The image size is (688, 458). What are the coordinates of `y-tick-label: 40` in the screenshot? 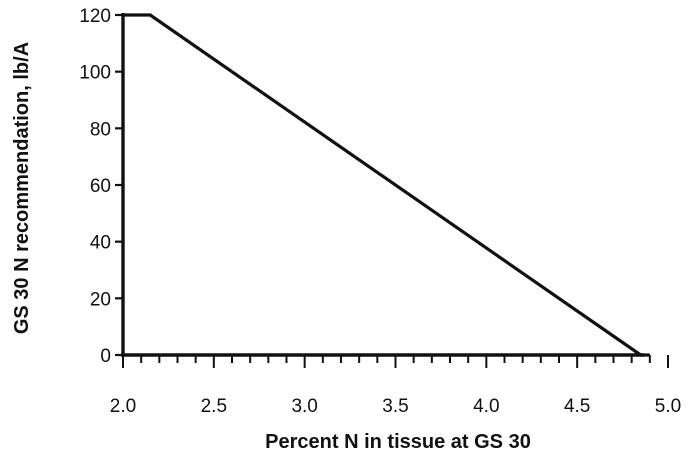 It's located at (100, 243).